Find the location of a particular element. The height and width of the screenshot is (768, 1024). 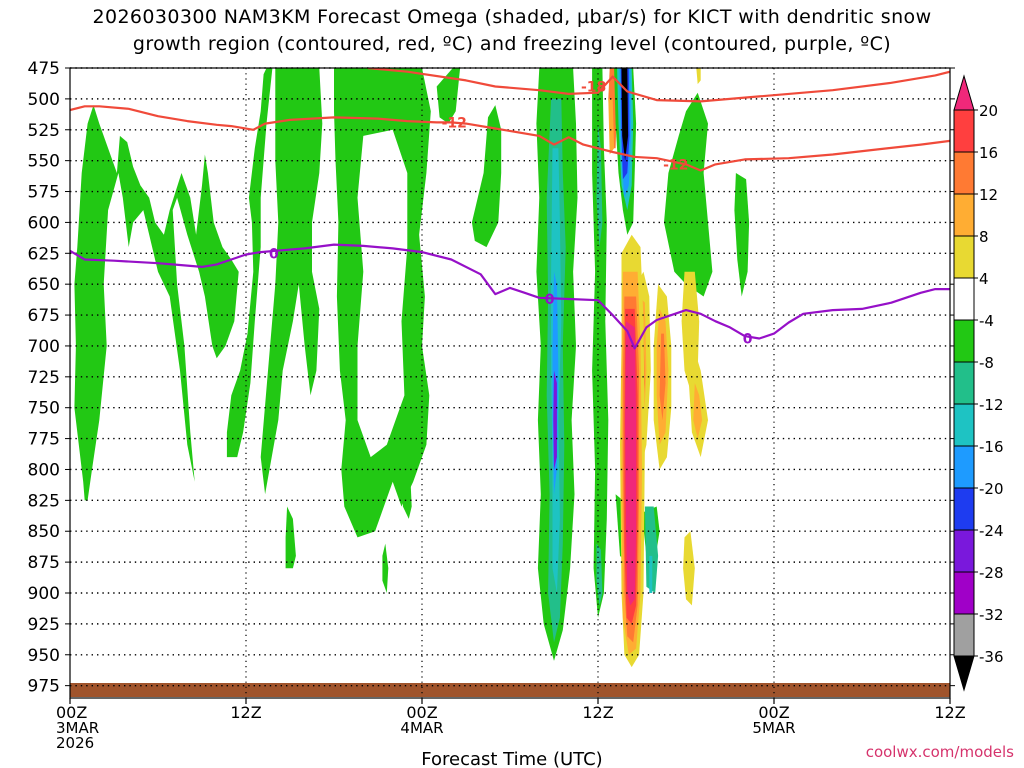

x-tick-label: 5MAR is located at coordinates (773, 728).